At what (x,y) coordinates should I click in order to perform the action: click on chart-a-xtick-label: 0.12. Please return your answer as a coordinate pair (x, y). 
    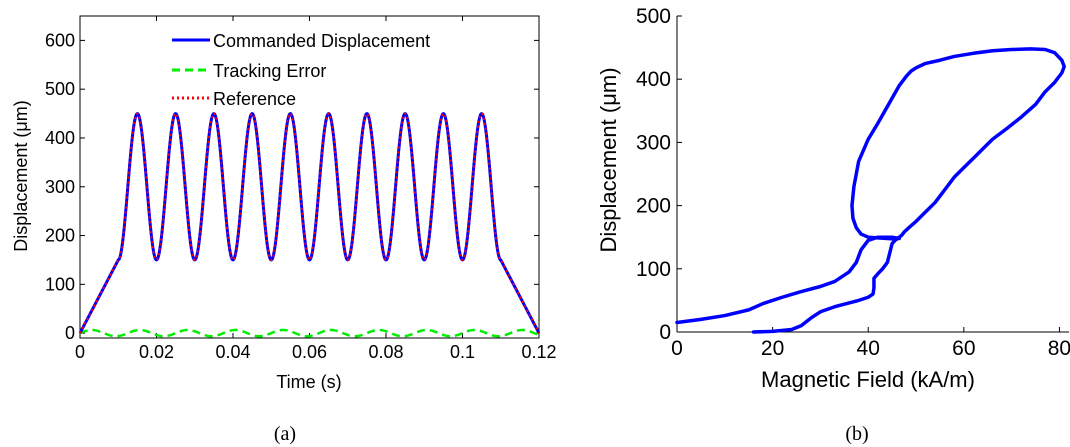
    Looking at the image, I should click on (538, 352).